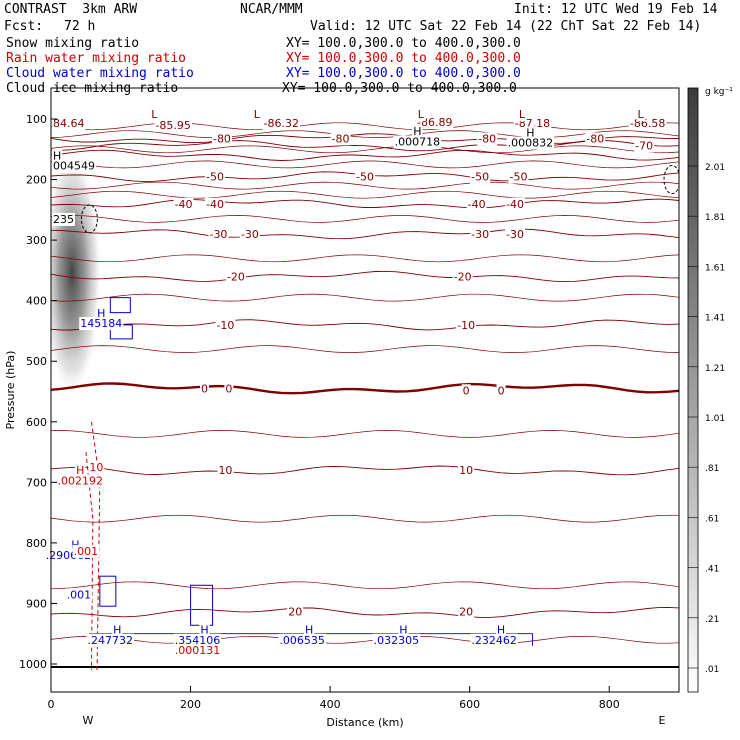  What do you see at coordinates (36, 422) in the screenshot?
I see `y-tick-label: 600` at bounding box center [36, 422].